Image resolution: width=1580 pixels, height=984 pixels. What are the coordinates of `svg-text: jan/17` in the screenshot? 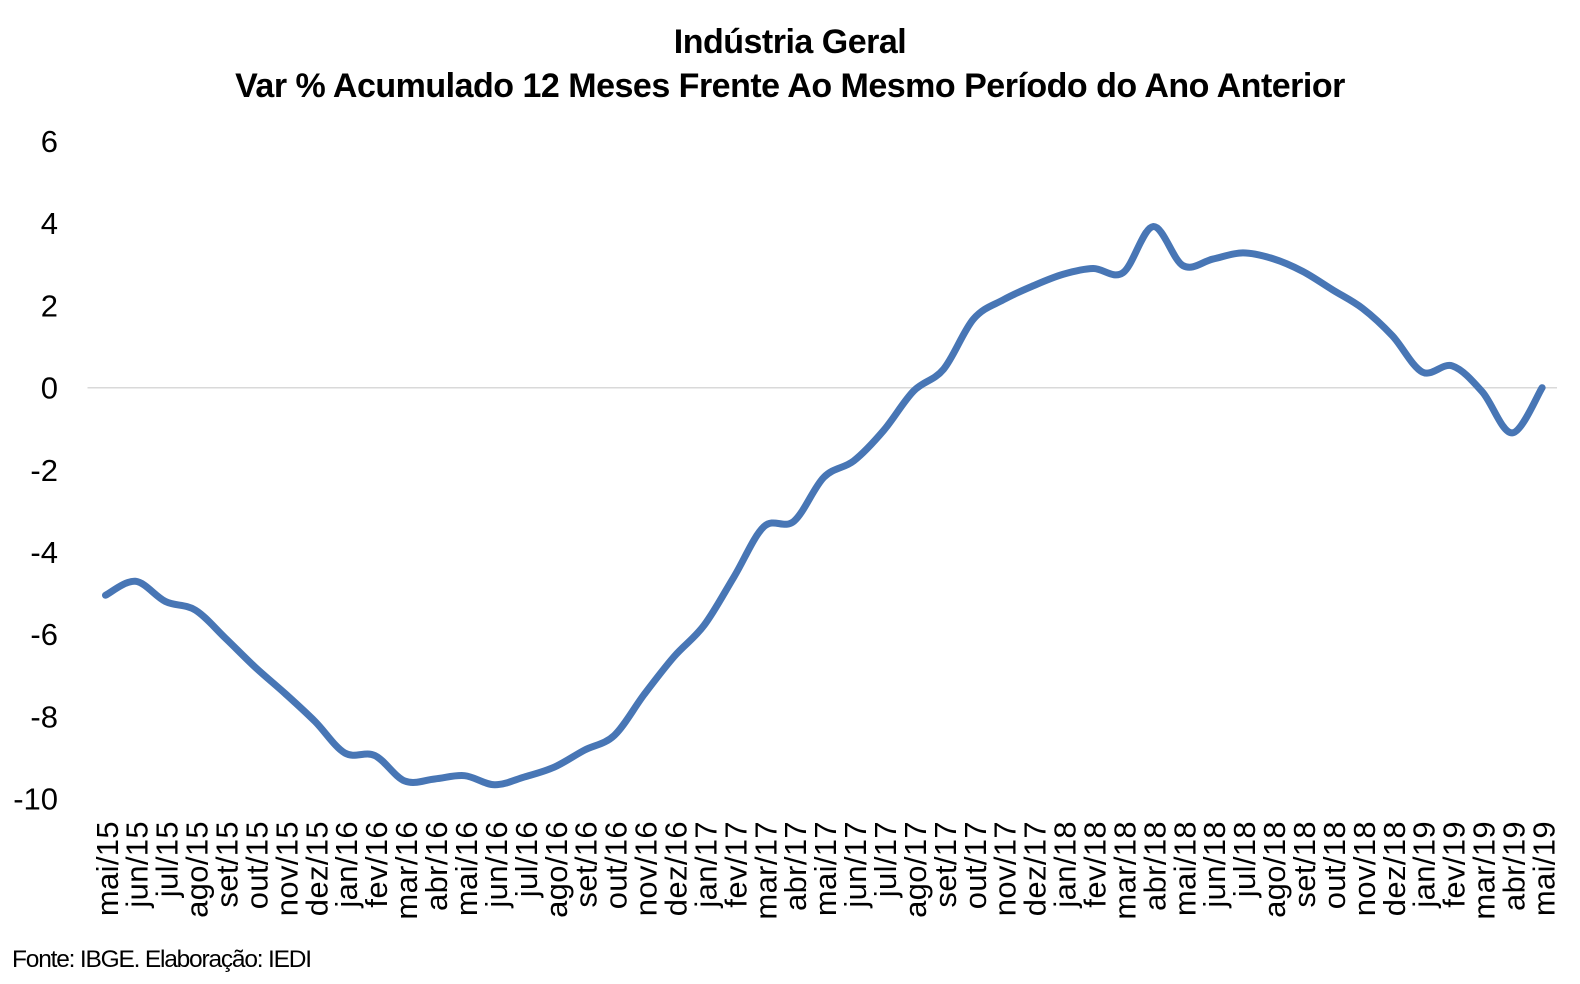 It's located at (705, 865).